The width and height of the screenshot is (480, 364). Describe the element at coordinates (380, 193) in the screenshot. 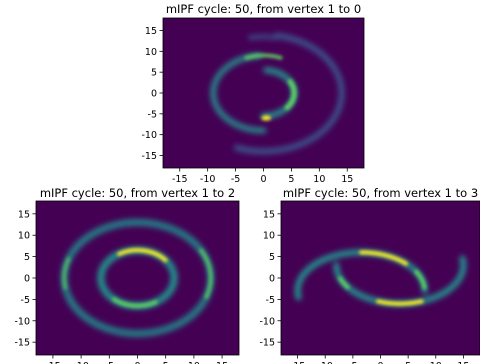

I see `chart-title: mIPF cycle: 50, from vertex 1 to 3` at that location.